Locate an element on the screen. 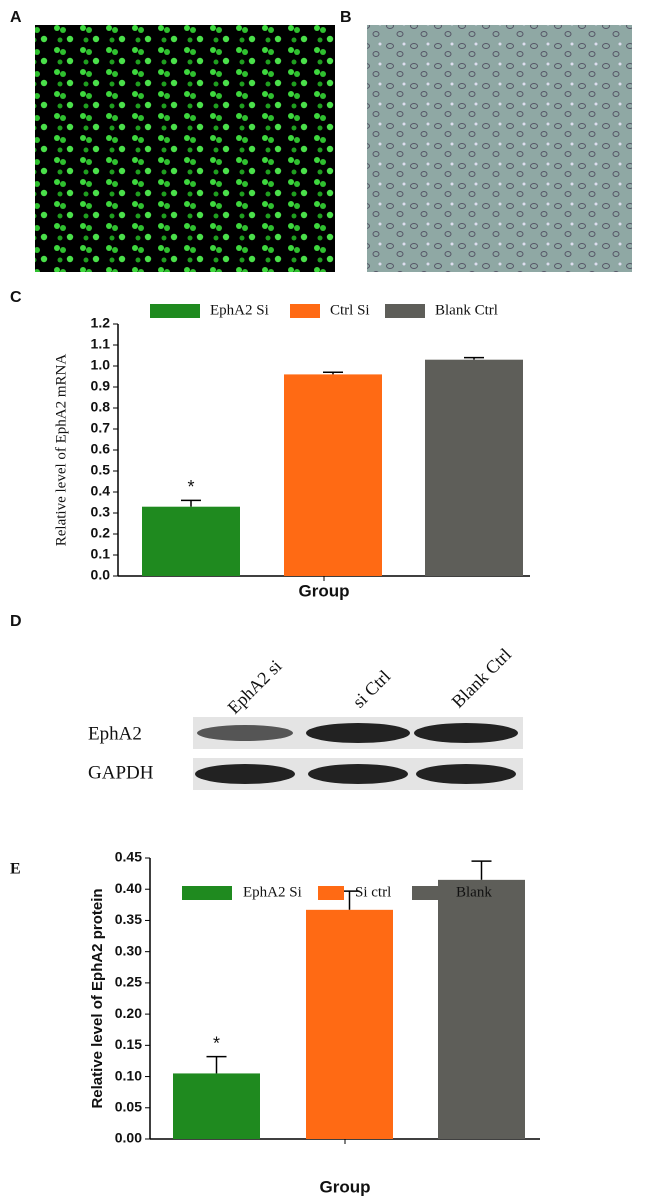 The width and height of the screenshot is (650, 1200). panel-label: D is located at coordinates (16, 621).